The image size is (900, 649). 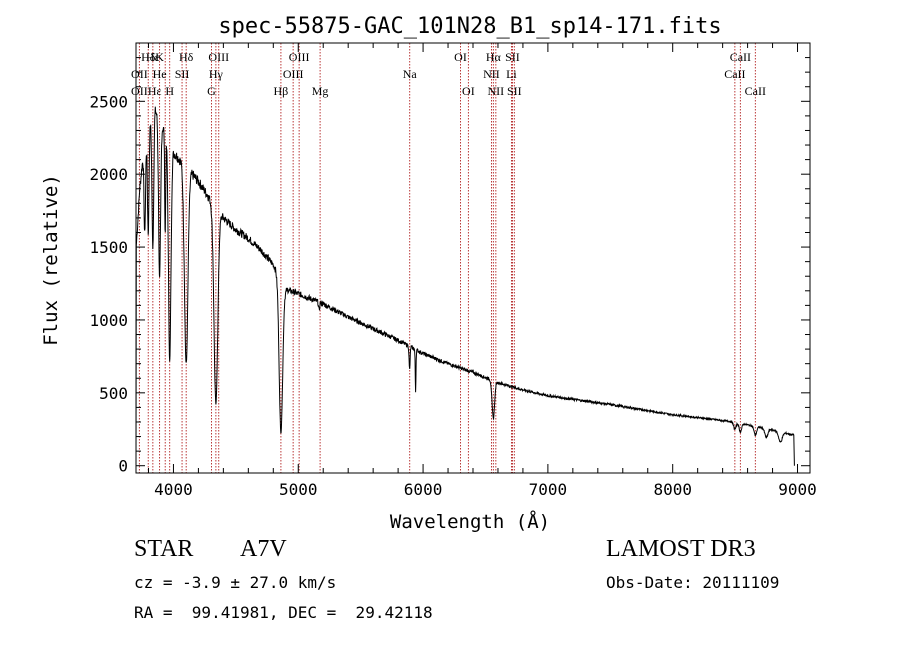 What do you see at coordinates (469, 26) in the screenshot?
I see `chart-title: spec-55875-GAC_101N28_B1_sp14-171.fits` at bounding box center [469, 26].